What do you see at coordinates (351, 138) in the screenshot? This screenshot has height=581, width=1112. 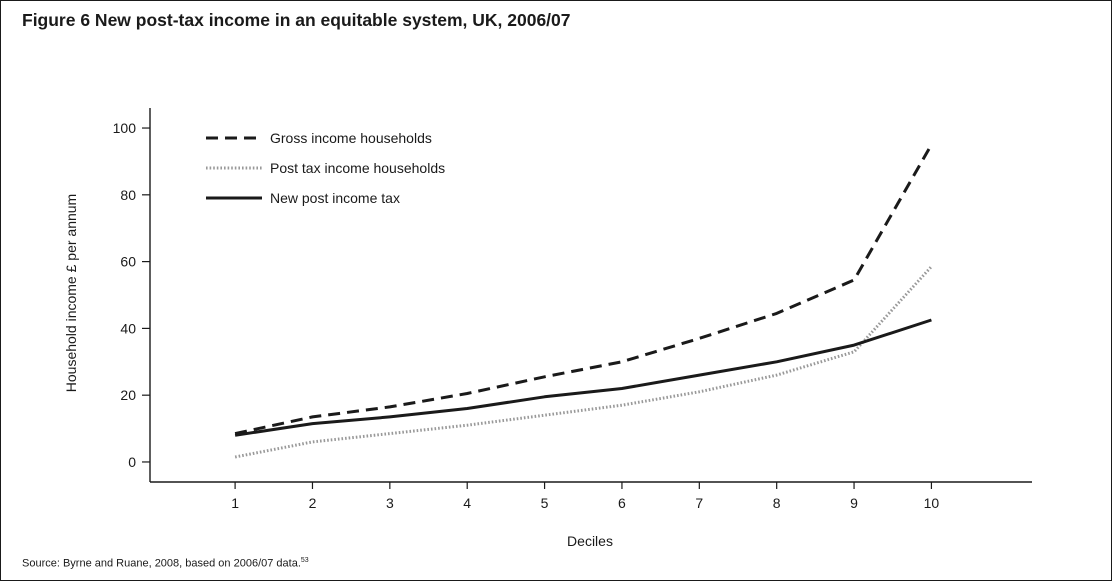 I see `legend-label: Gross income households` at bounding box center [351, 138].